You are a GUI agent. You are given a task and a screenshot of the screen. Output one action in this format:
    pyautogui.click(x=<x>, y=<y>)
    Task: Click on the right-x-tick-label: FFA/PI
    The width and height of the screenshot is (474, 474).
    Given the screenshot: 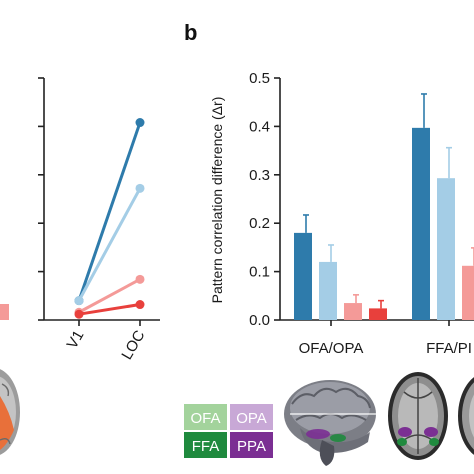 What is the action you would take?
    pyautogui.click(x=449, y=348)
    